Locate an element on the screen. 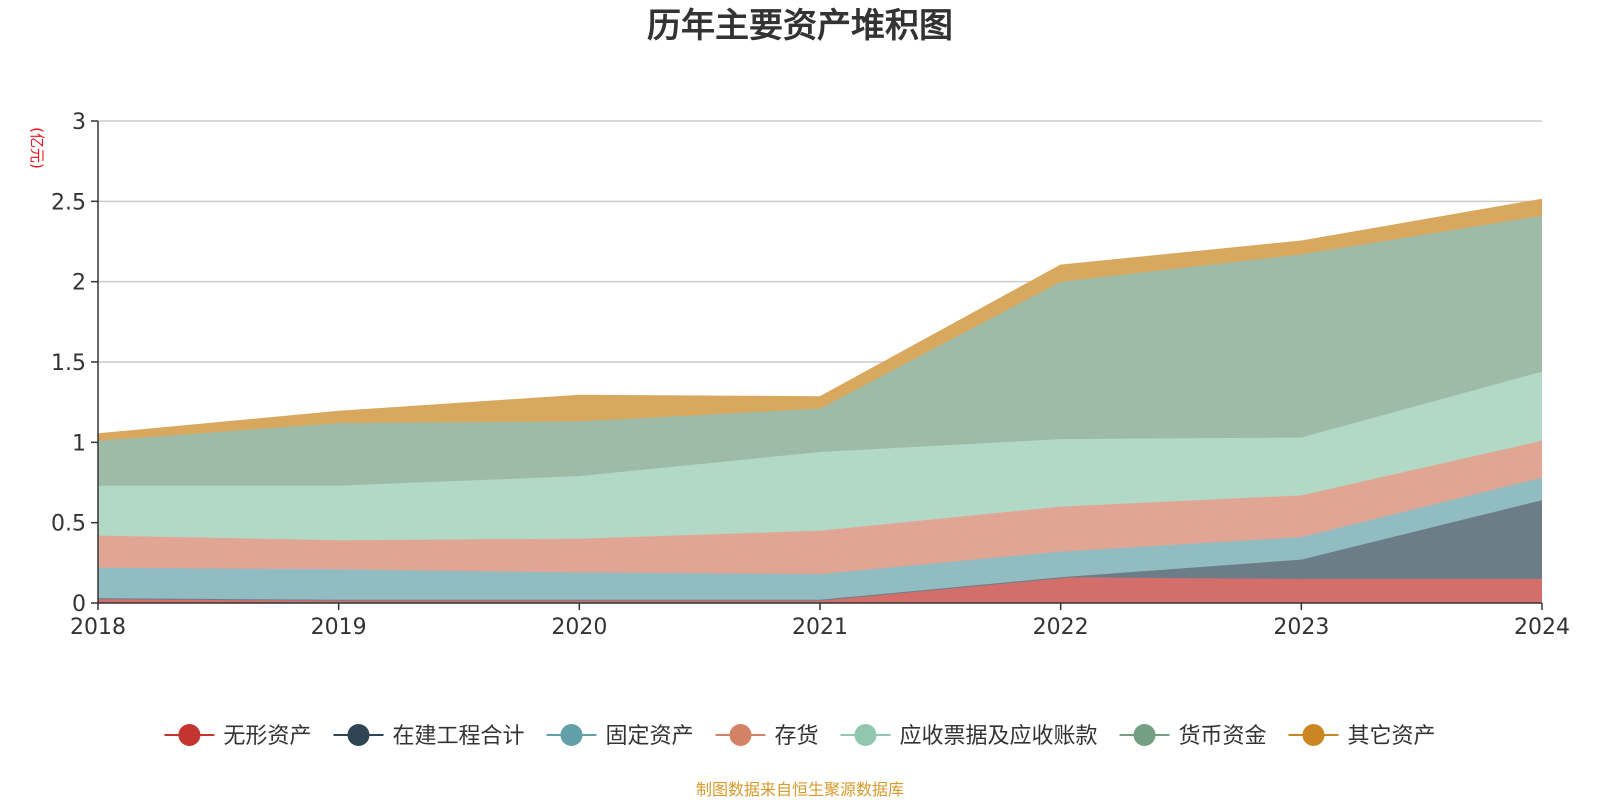  legend-item-4: 应收票据及应收账款 is located at coordinates (969, 736).